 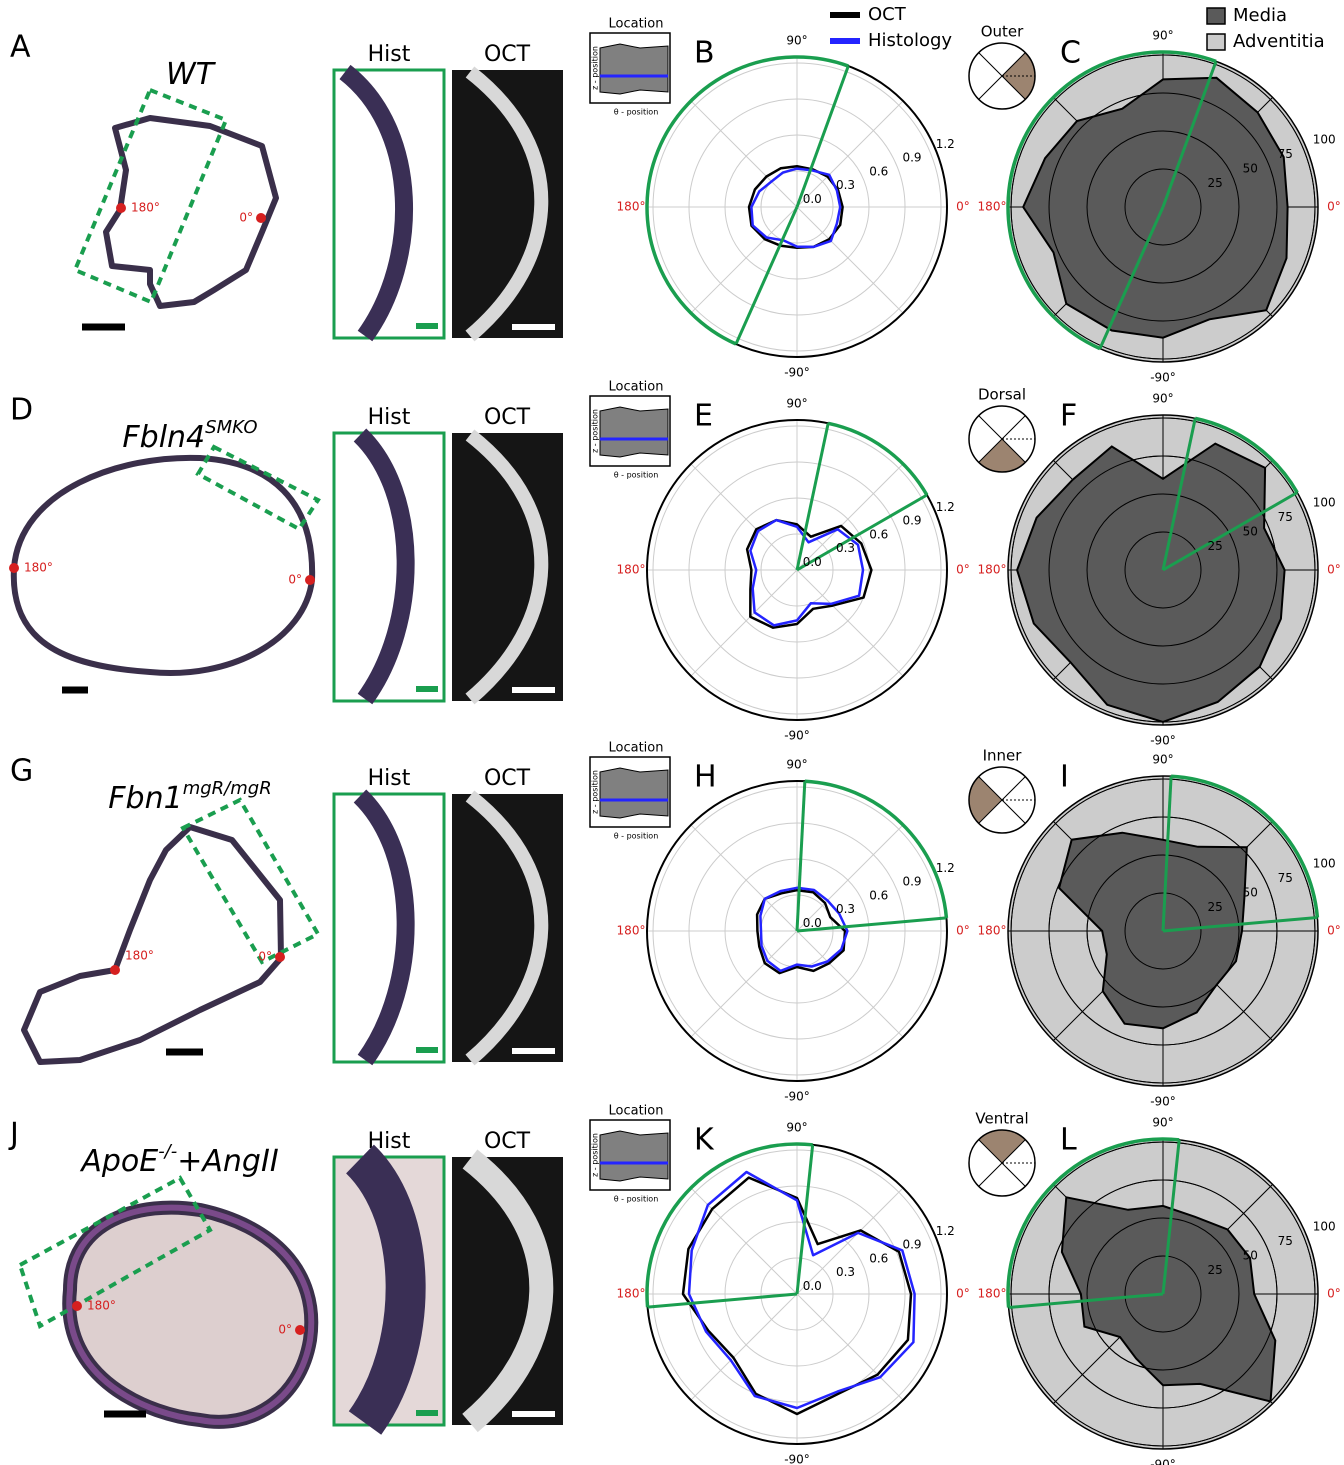 What do you see at coordinates (191, 74) in the screenshot?
I see `genotype-name: WT` at bounding box center [191, 74].